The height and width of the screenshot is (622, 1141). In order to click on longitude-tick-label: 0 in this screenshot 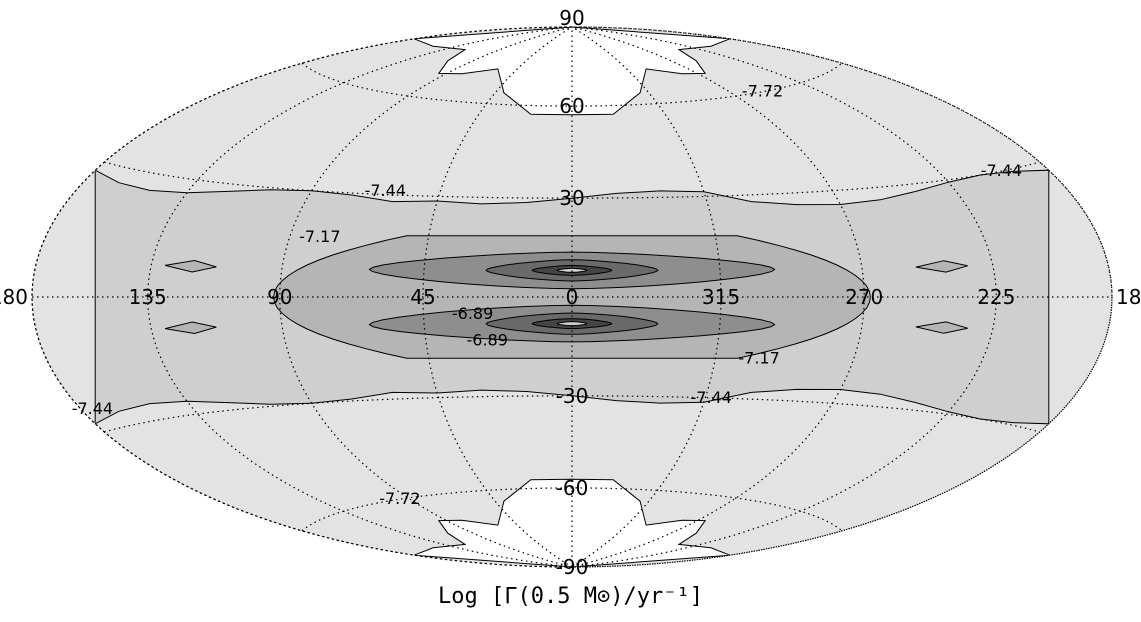, I will do `click(572, 297)`.